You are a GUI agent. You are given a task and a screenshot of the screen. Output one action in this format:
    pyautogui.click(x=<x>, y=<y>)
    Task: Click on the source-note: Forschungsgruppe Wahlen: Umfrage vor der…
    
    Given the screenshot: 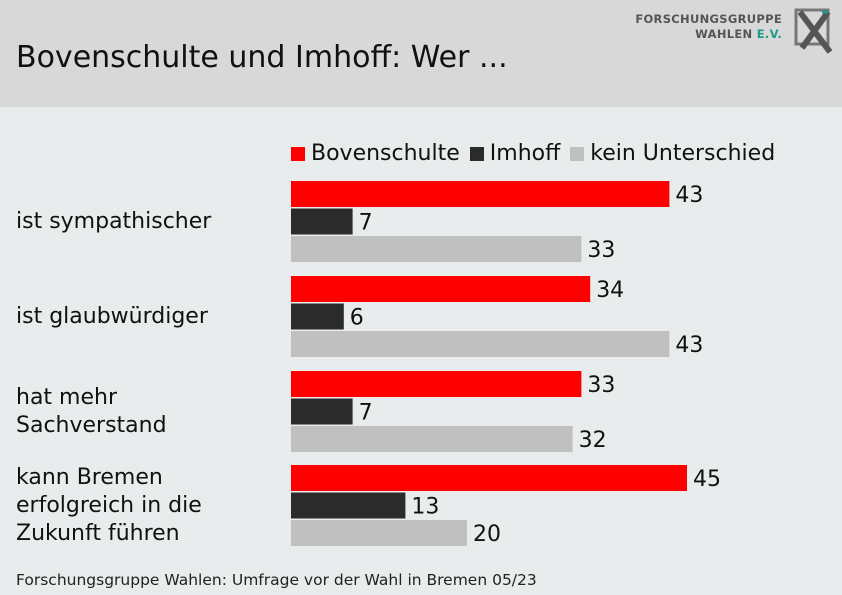 What is the action you would take?
    pyautogui.click(x=276, y=580)
    